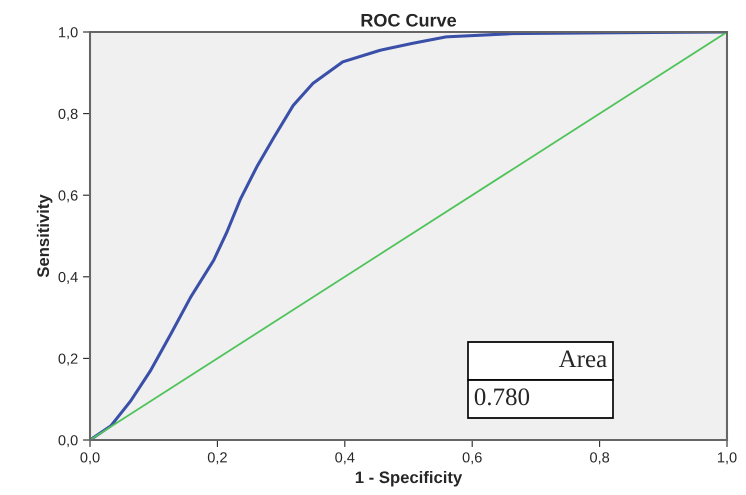 This screenshot has width=746, height=495. I want to click on x-tick-label: 0,2, so click(217, 458).